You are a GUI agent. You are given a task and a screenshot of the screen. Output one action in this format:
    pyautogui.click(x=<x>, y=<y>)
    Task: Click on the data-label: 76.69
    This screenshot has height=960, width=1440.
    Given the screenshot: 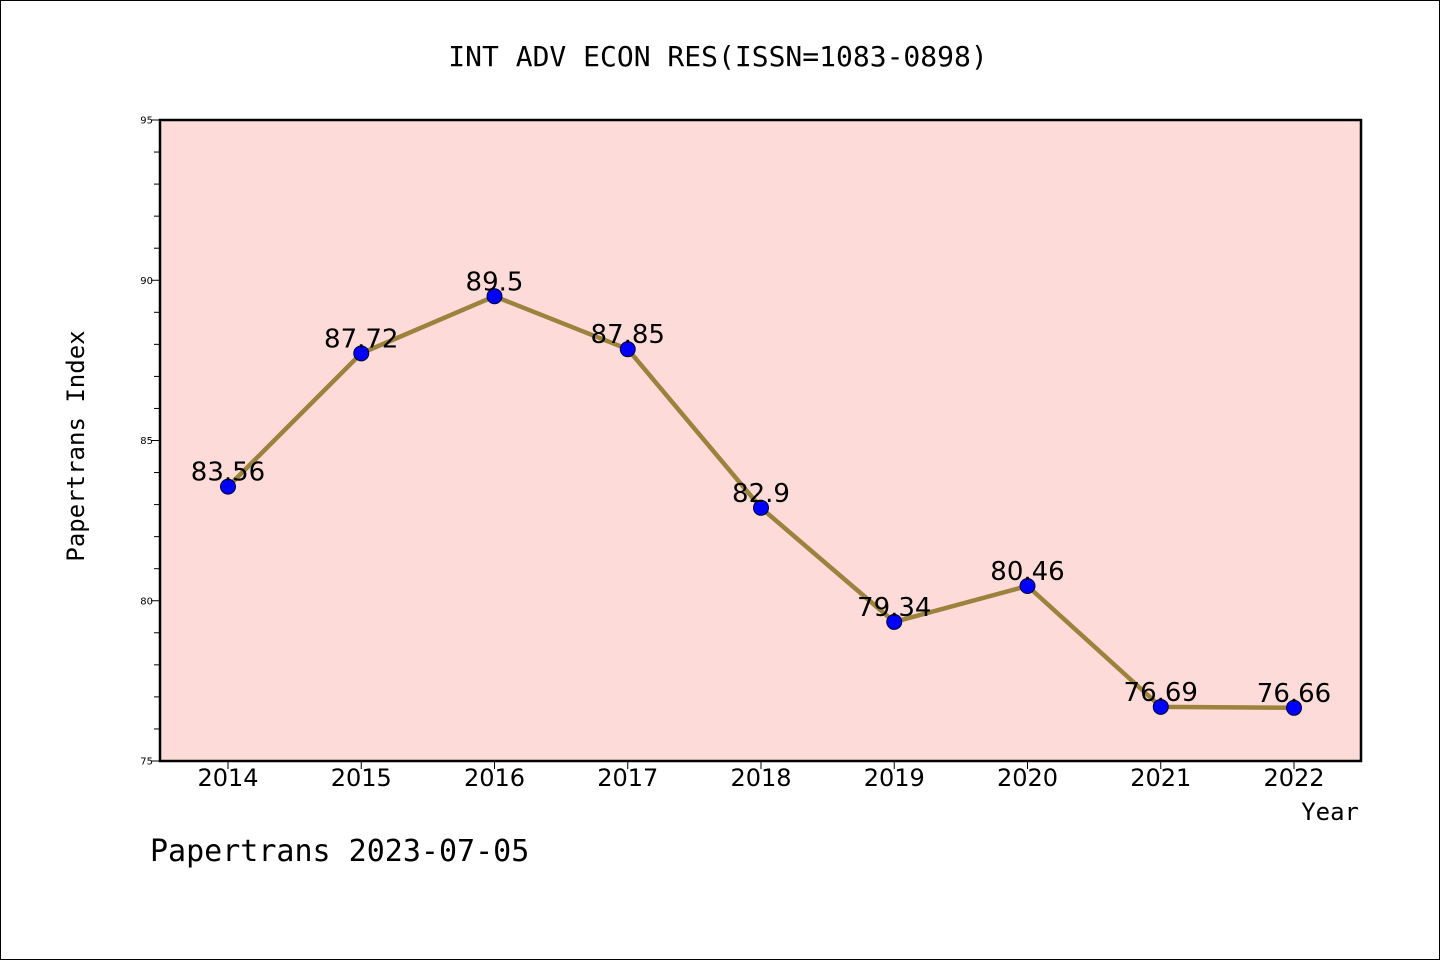 What is the action you would take?
    pyautogui.click(x=1161, y=693)
    